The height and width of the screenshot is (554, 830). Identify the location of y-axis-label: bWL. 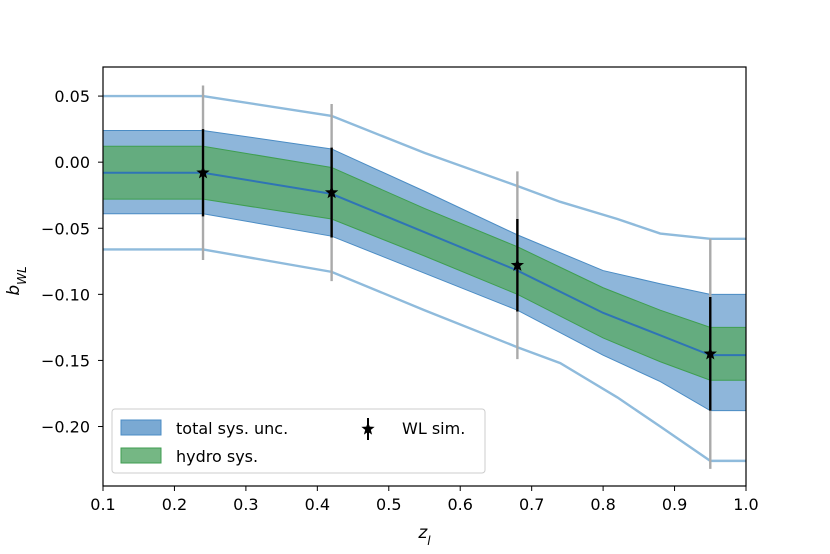
(16, 280).